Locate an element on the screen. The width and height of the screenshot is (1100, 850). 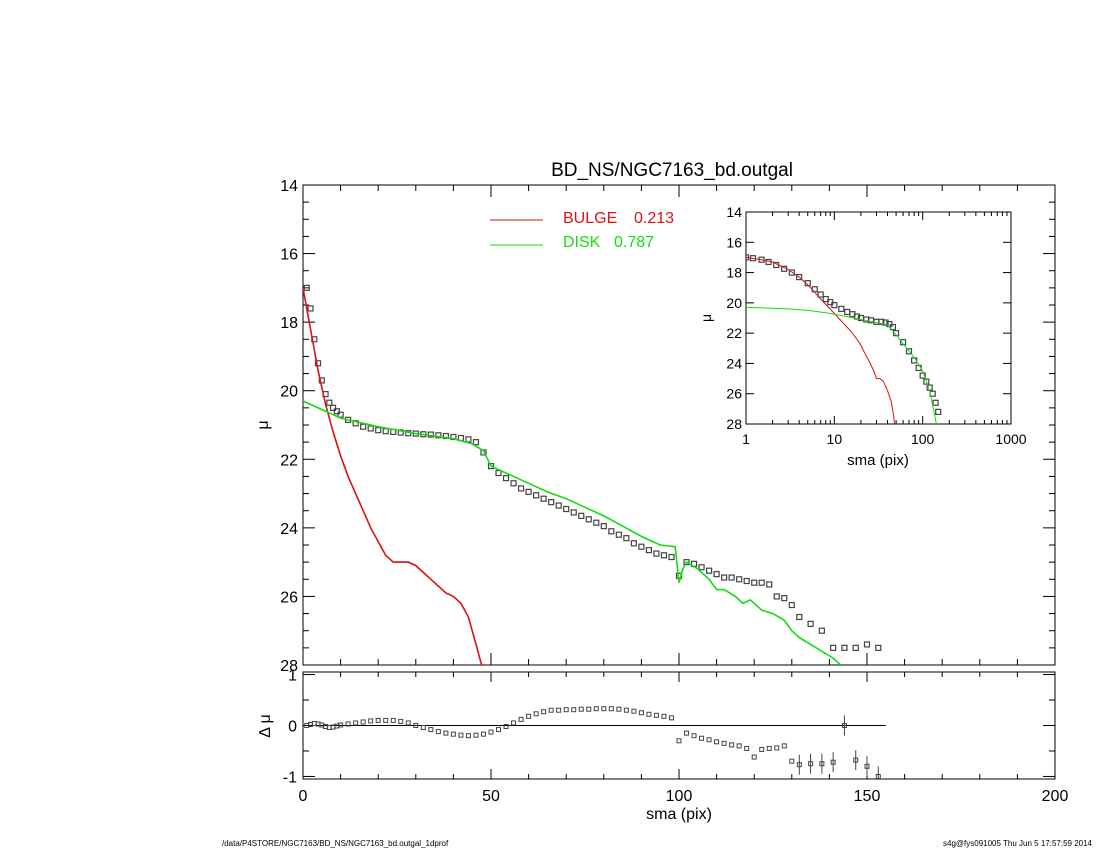
inset-y-tick-label: 20 is located at coordinates (734, 303).